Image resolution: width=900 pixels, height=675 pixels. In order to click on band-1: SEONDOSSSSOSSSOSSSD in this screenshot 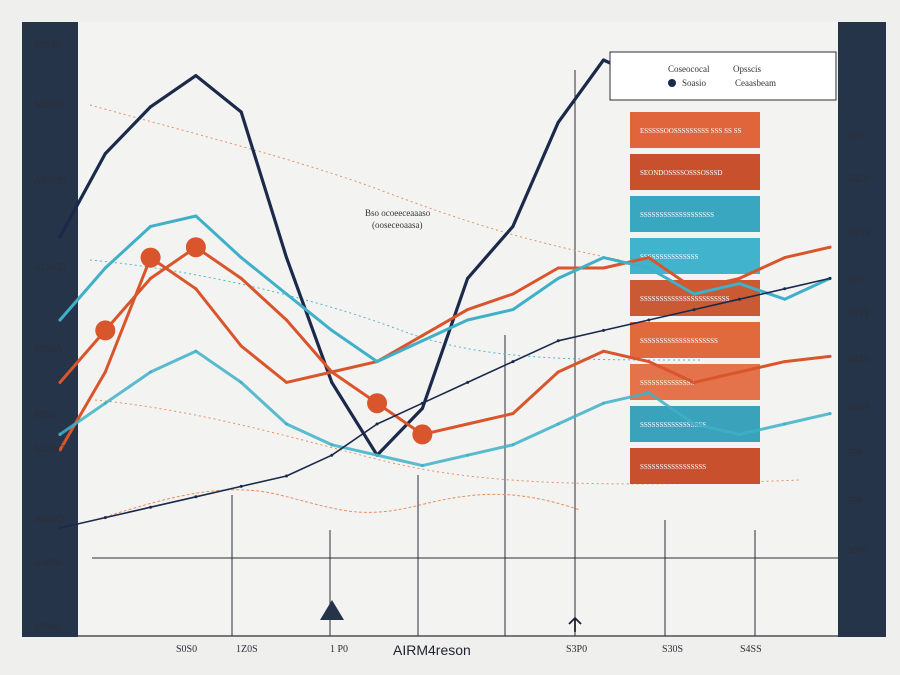, I will do `click(695, 172)`.